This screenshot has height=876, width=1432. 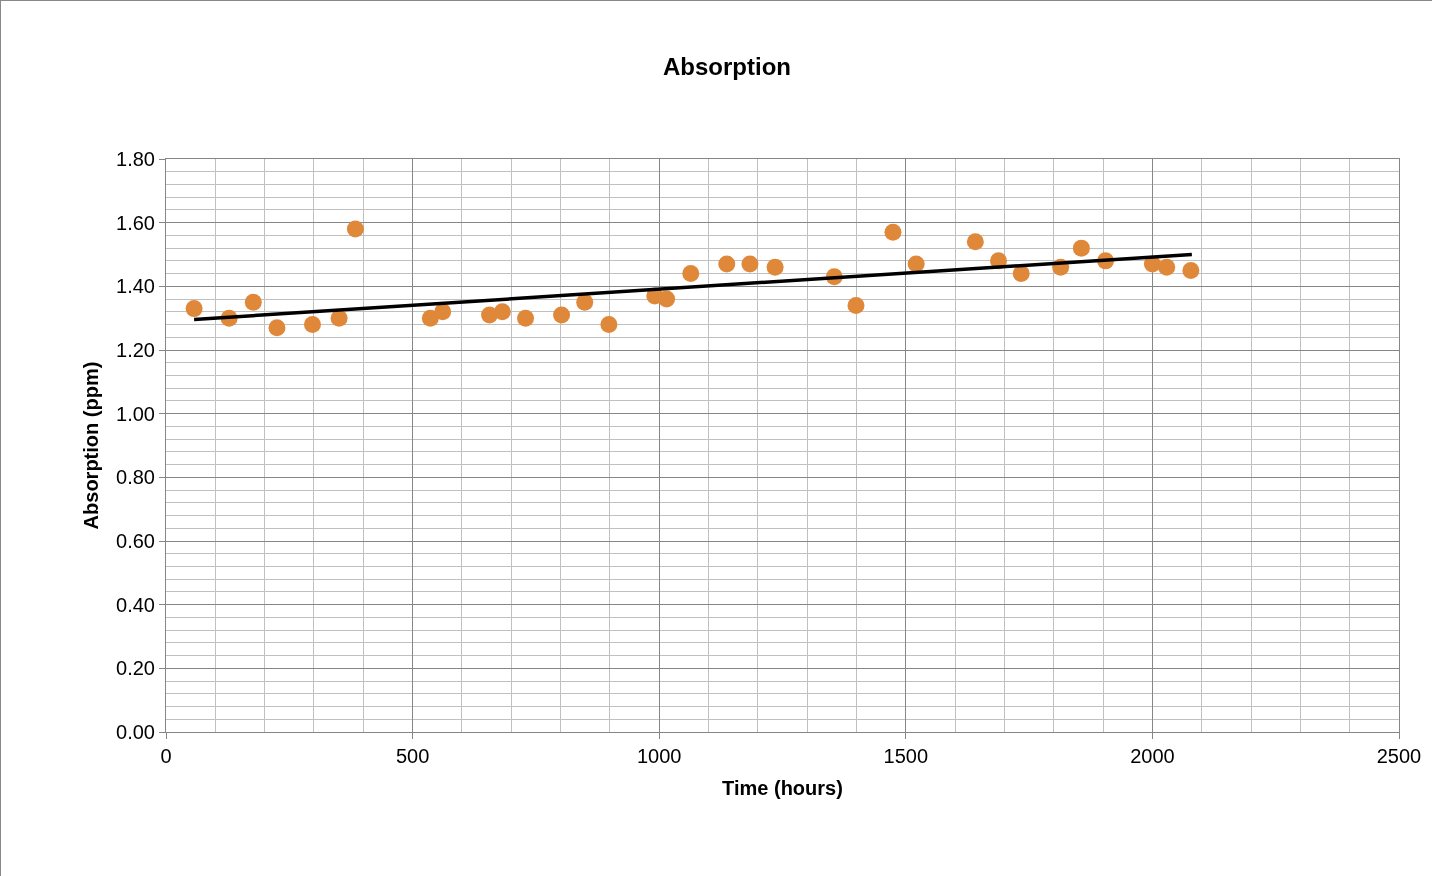 I want to click on y-tick-label: 0.80, so click(x=135, y=477).